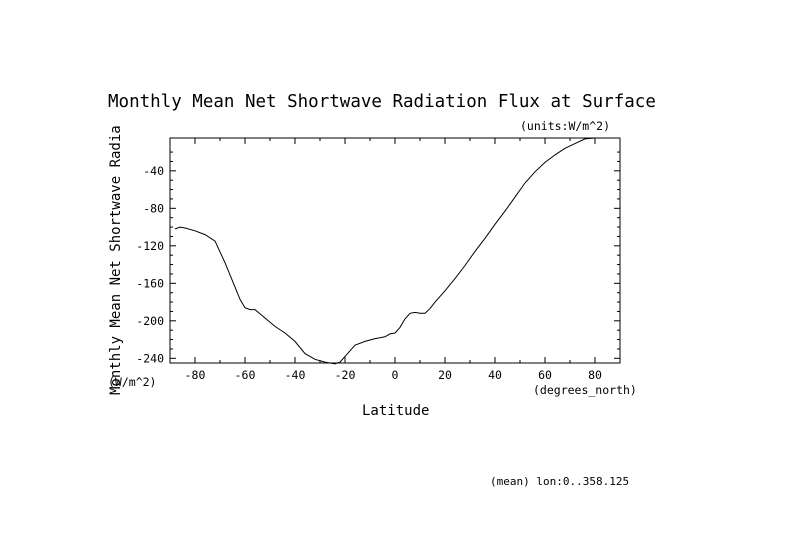  Describe the element at coordinates (585, 390) in the screenshot. I see `x-units-label: (degrees_north)` at that location.